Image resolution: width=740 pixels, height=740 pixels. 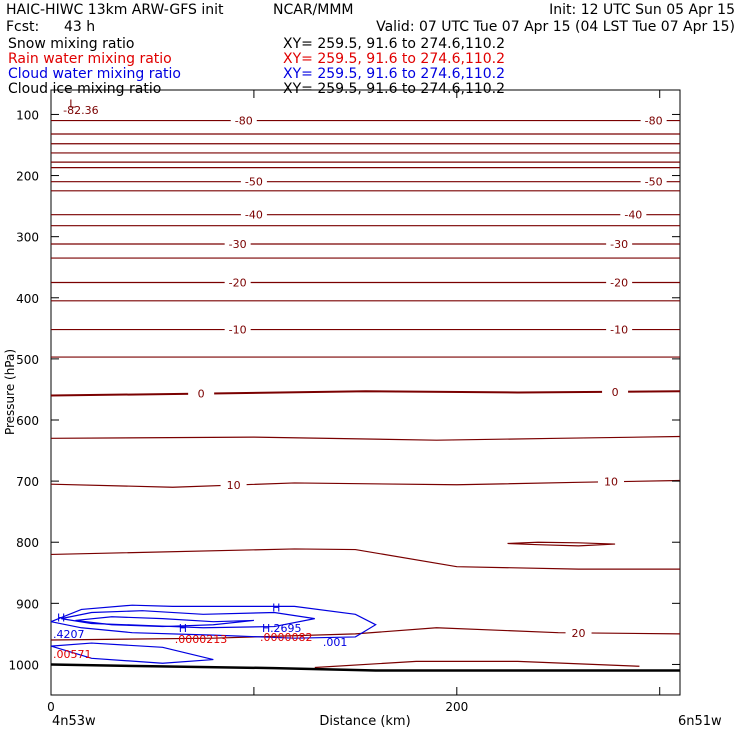 What do you see at coordinates (364, 721) in the screenshot?
I see `x-axis-label: Distance (km)` at bounding box center [364, 721].